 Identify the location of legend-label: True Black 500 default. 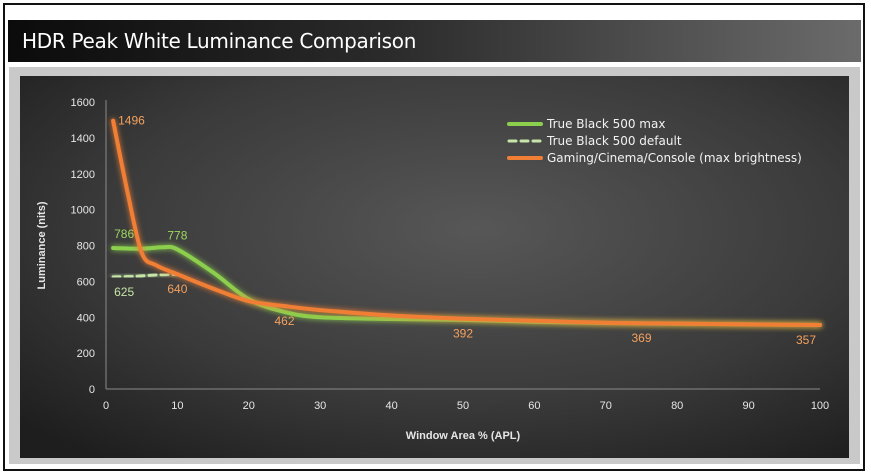
(614, 141).